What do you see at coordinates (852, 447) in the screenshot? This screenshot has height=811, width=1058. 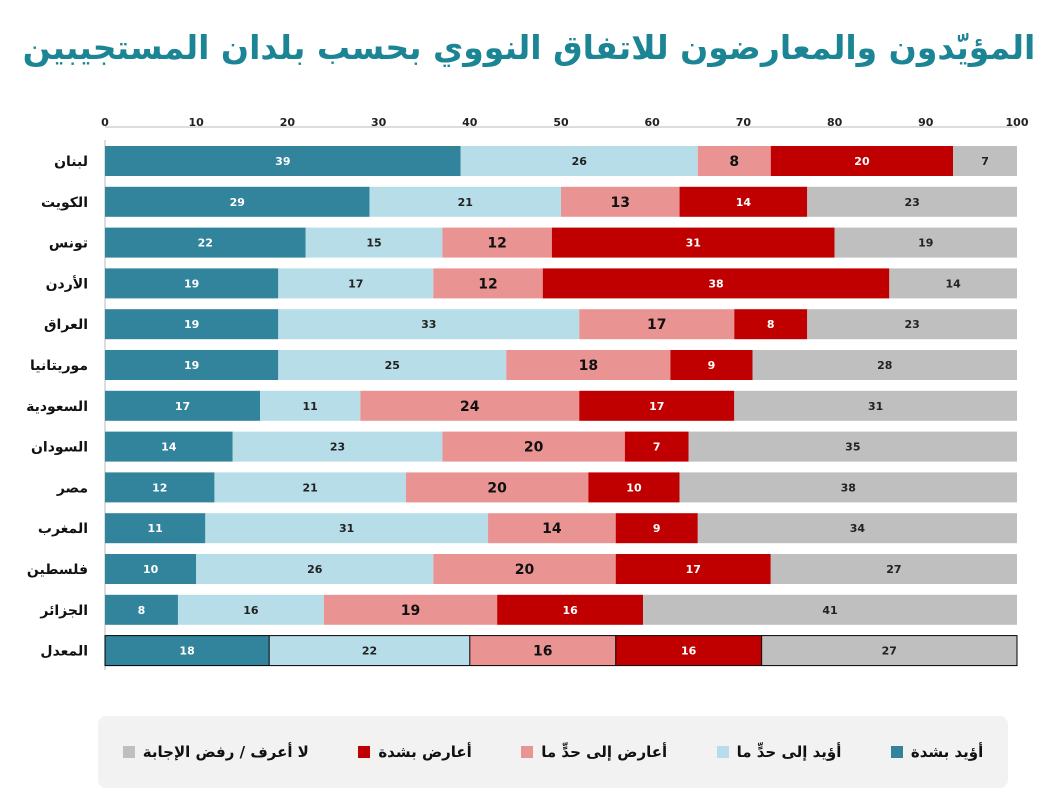 I see `data-label: 35` at bounding box center [852, 447].